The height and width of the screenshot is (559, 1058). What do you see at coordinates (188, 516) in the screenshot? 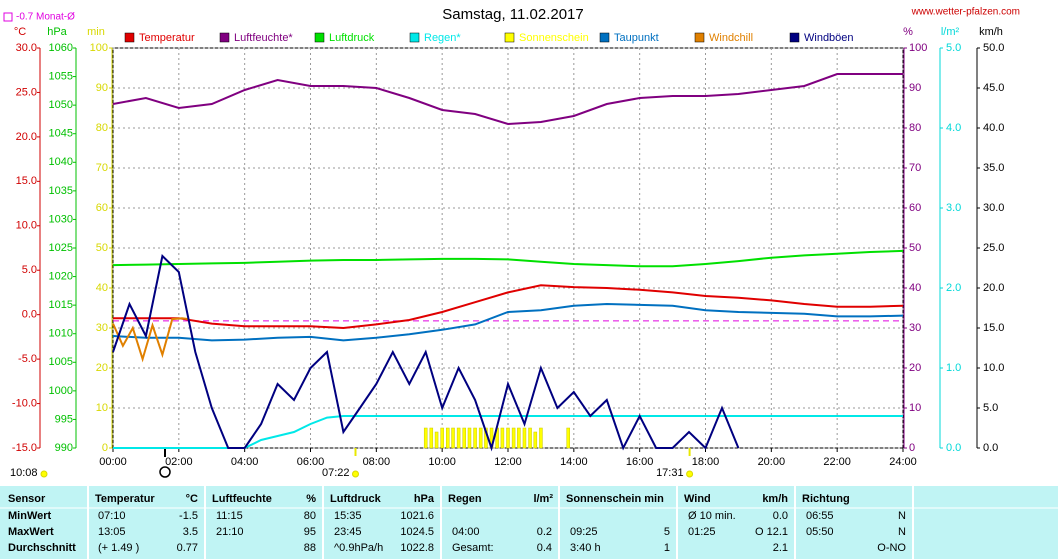
I see `table-cell: -1.5` at bounding box center [188, 516].